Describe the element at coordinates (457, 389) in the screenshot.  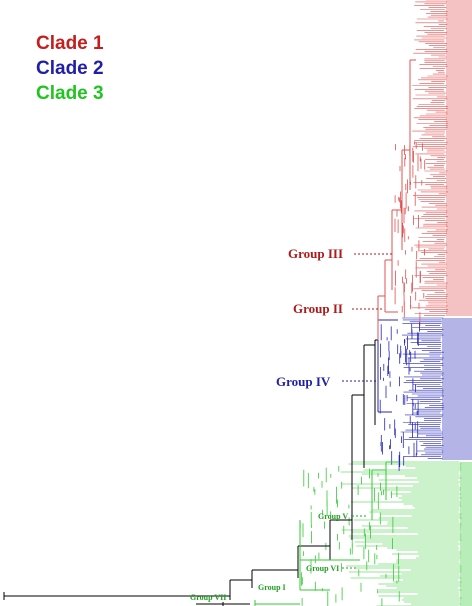
I see `clade2-tips-label-column` at that location.